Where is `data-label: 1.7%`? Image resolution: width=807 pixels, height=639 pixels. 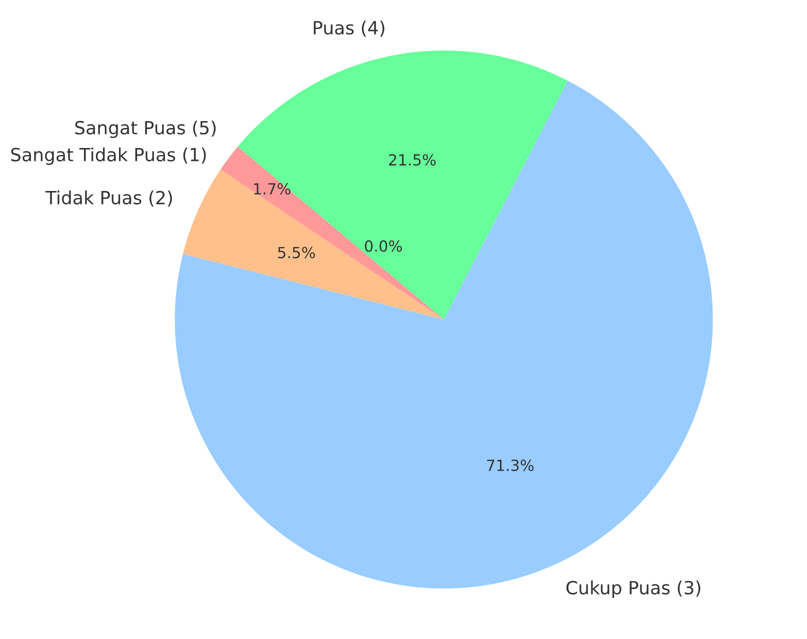 data-label: 1.7% is located at coordinates (272, 189).